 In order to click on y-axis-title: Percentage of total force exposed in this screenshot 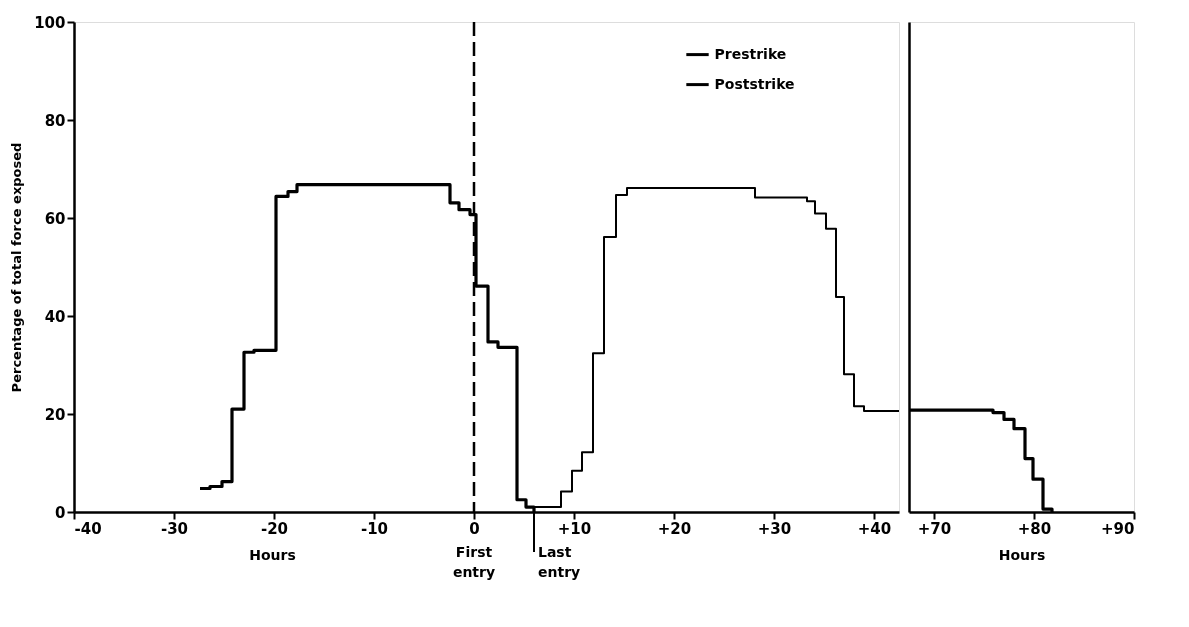, I will do `click(17, 267)`.